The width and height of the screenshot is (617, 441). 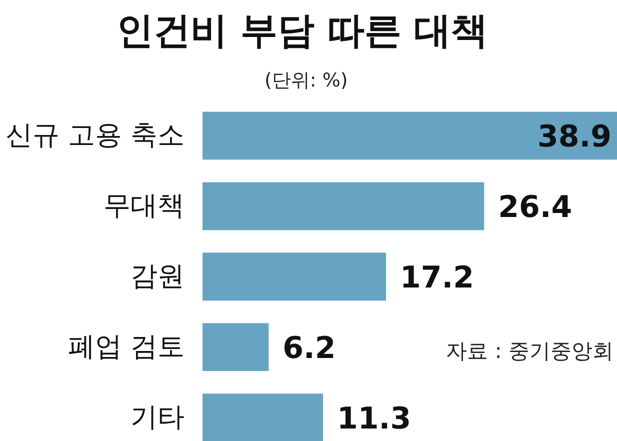 What do you see at coordinates (309, 348) in the screenshot?
I see `data-label: 6.2` at bounding box center [309, 348].